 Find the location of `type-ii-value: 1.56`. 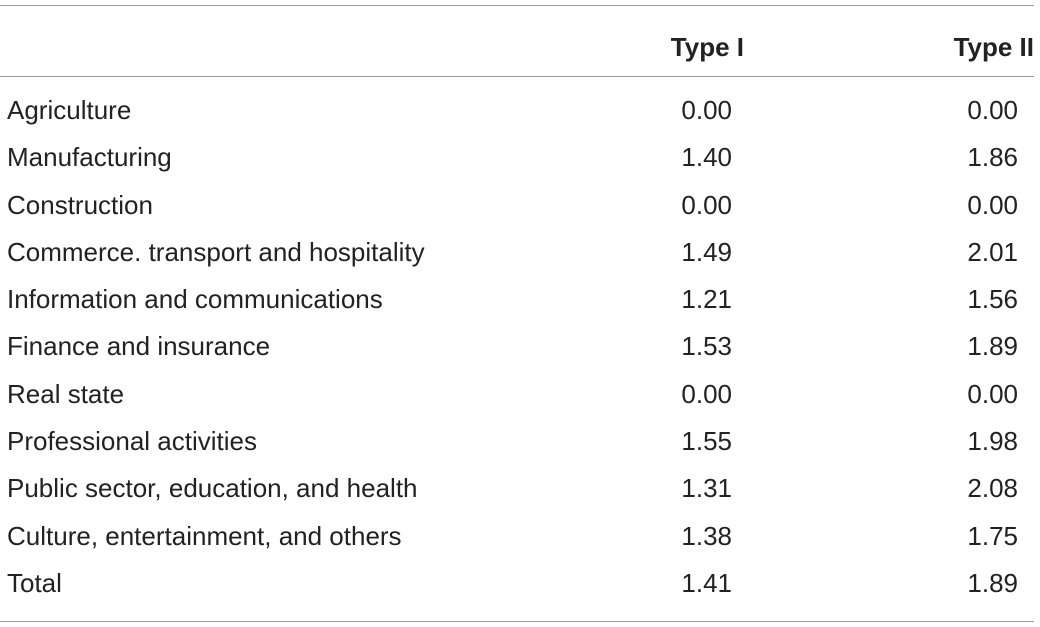

type-ii-value: 1.56 is located at coordinates (992, 299).